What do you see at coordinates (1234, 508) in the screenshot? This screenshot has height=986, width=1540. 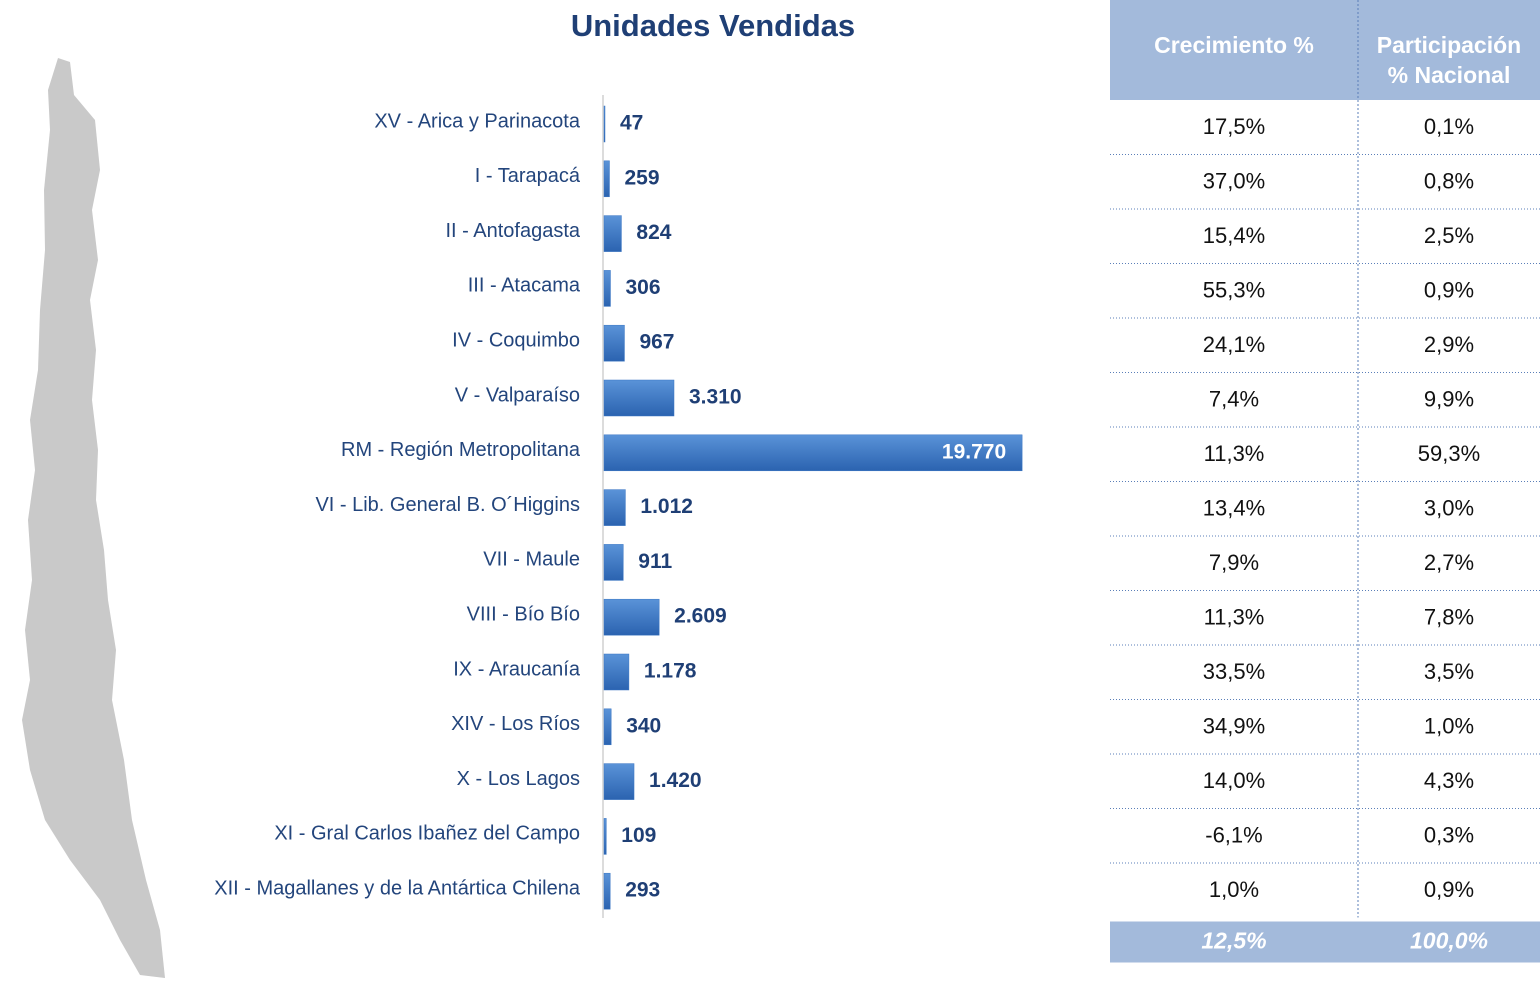 I see `cell-text: 13,4%` at bounding box center [1234, 508].